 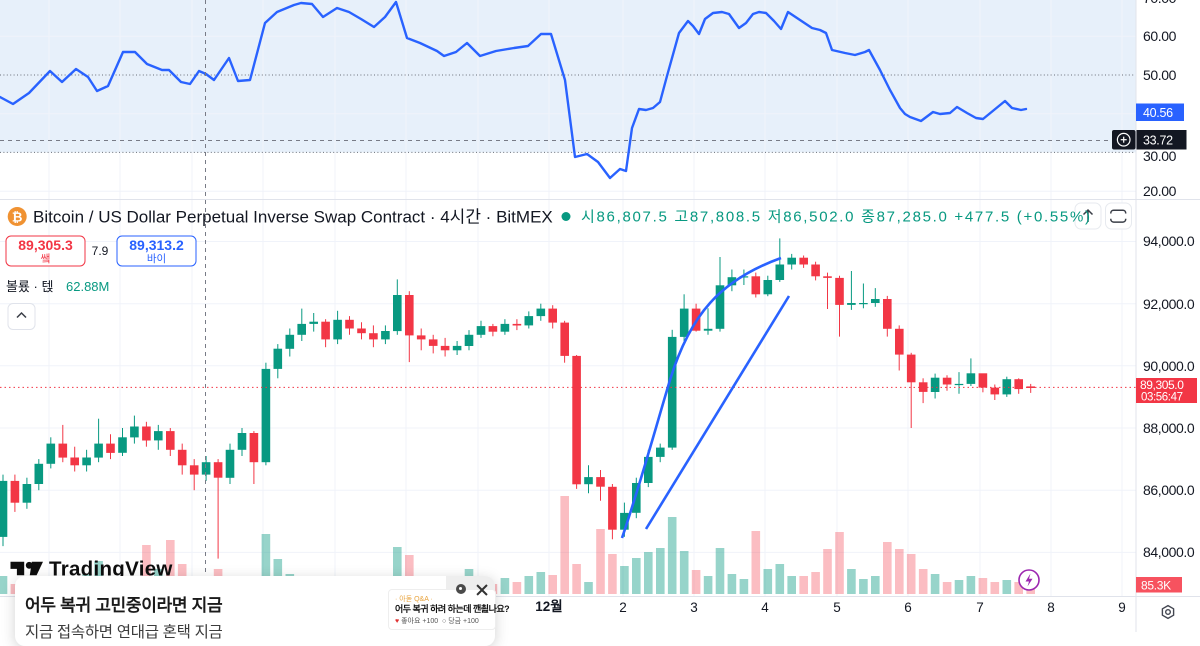 I want to click on svg-text: 2, so click(x=623, y=607).